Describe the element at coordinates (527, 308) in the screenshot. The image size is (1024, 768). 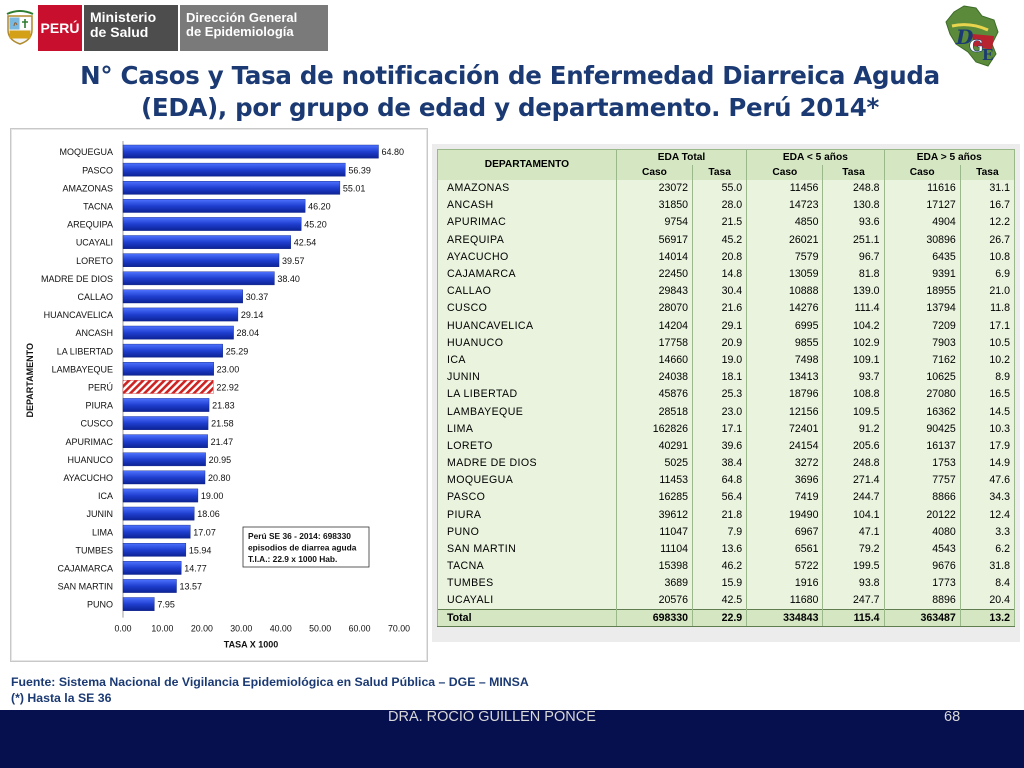
I see `cell-departamento: CUSCO` at that location.